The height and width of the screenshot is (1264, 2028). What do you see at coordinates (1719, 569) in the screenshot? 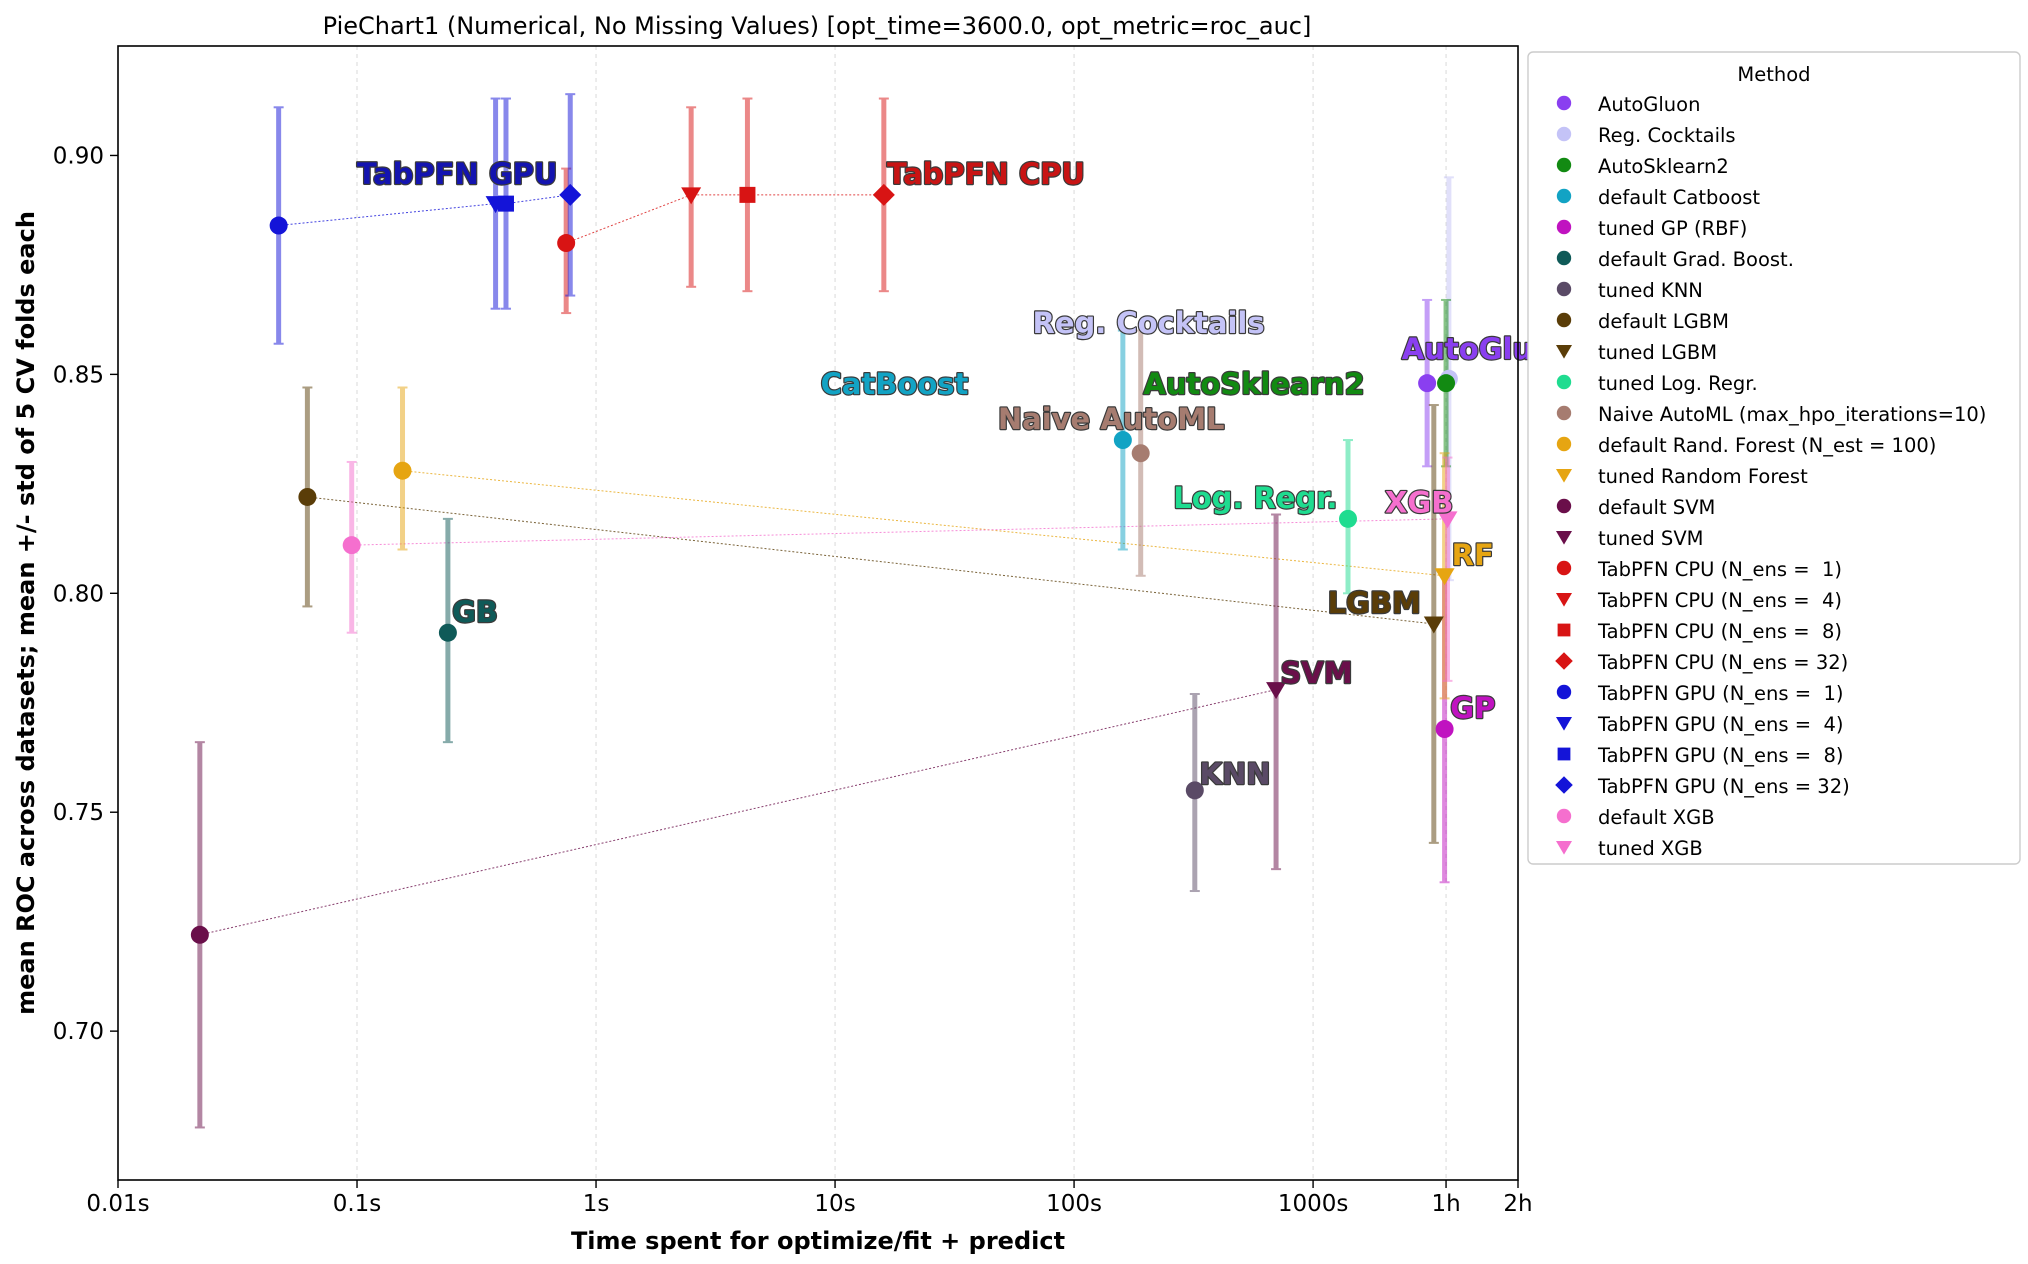
I see `legend-label-tabpfn-cpu-n-ens-1: TabPFN CPU (N_ens = 1)` at bounding box center [1719, 569].